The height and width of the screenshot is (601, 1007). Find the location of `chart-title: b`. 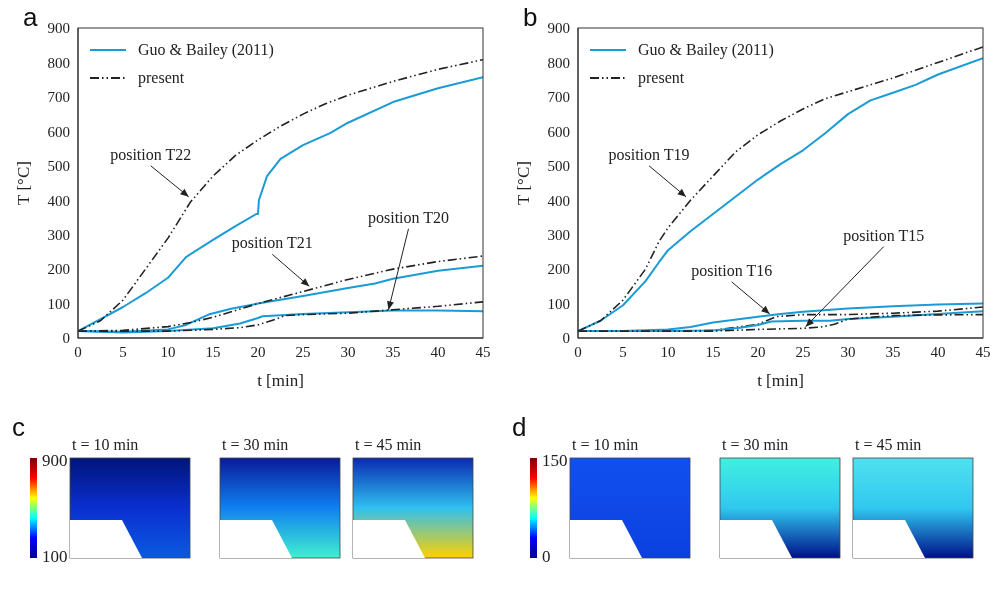

chart-title: b is located at coordinates (530, 17).